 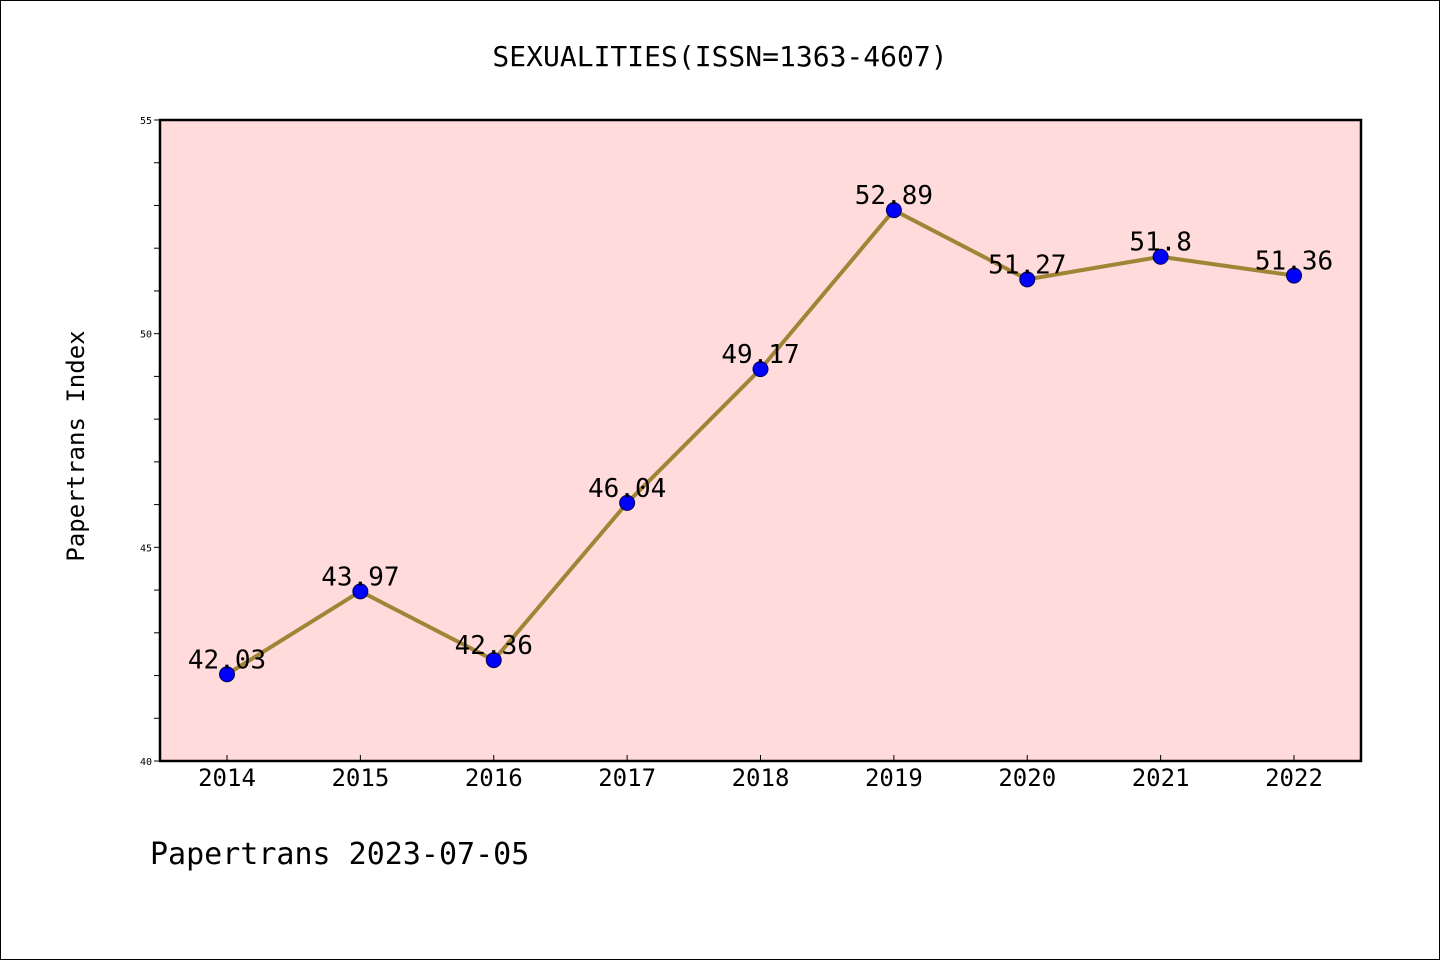 I want to click on data-label: 51.36, so click(x=1294, y=262).